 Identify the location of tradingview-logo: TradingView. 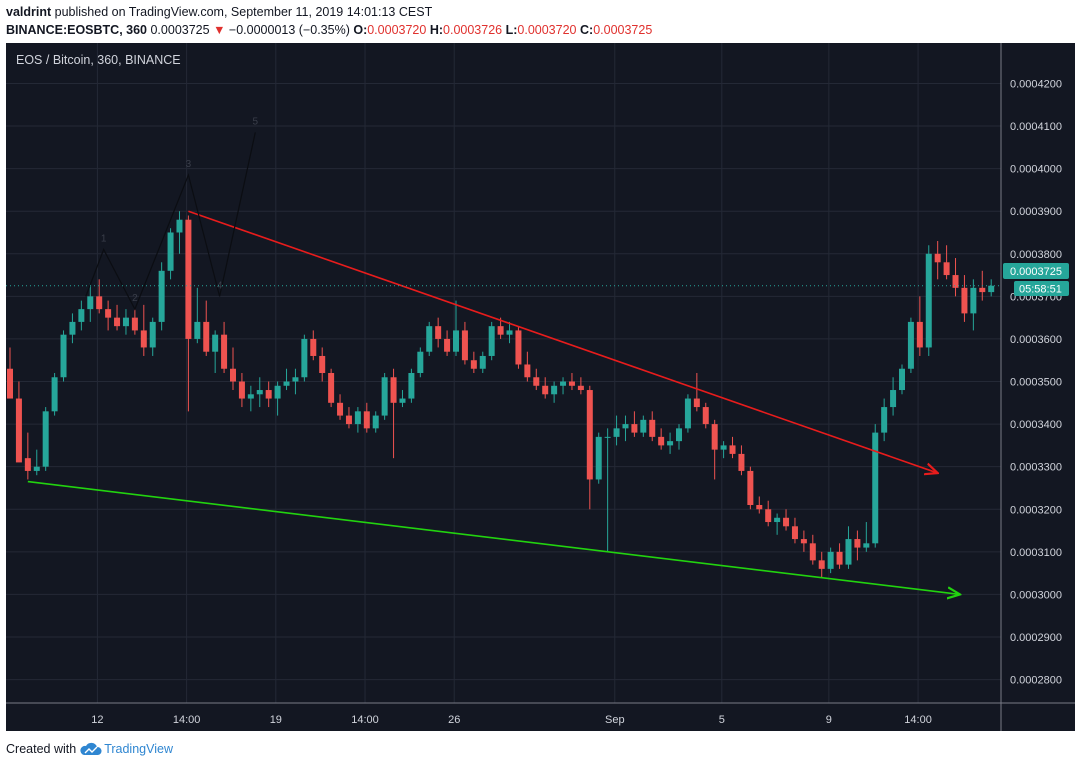
(126, 749).